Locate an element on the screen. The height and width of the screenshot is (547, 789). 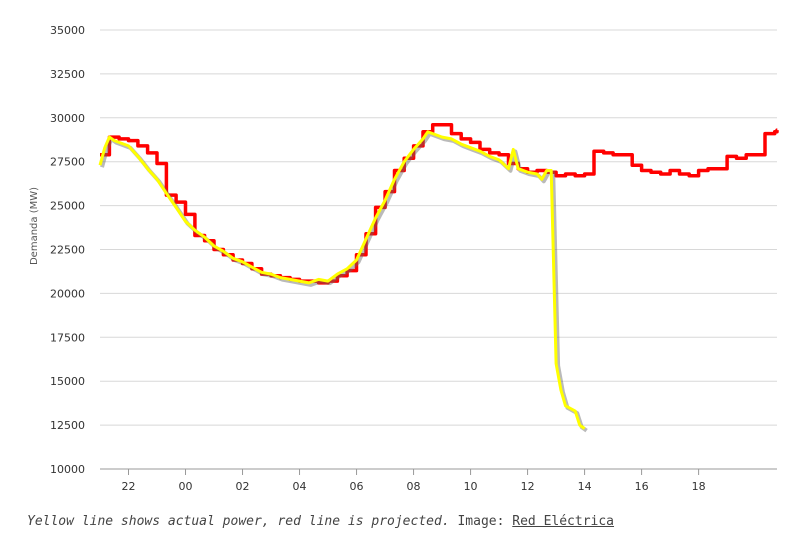
x-tick-label: 10 is located at coordinates (471, 486).